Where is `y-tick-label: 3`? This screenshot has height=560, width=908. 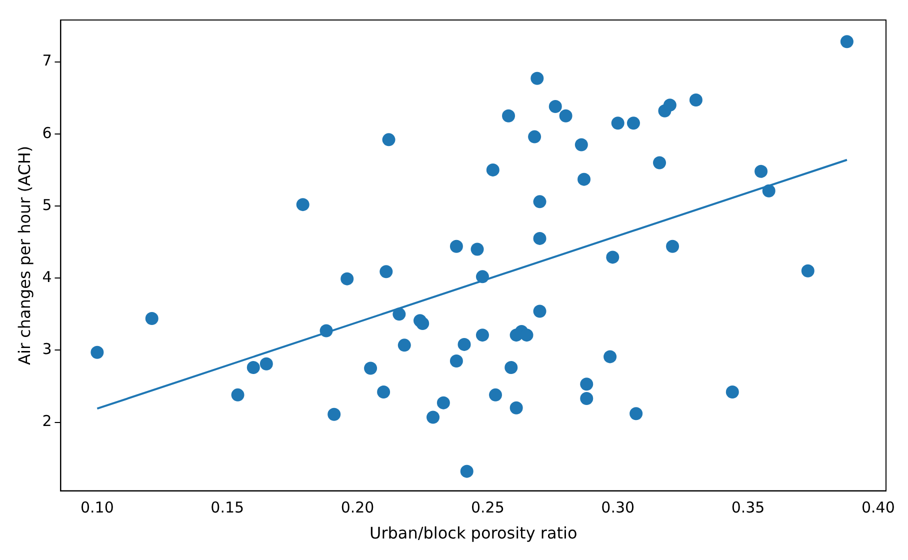
y-tick-label: 3 is located at coordinates (47, 349).